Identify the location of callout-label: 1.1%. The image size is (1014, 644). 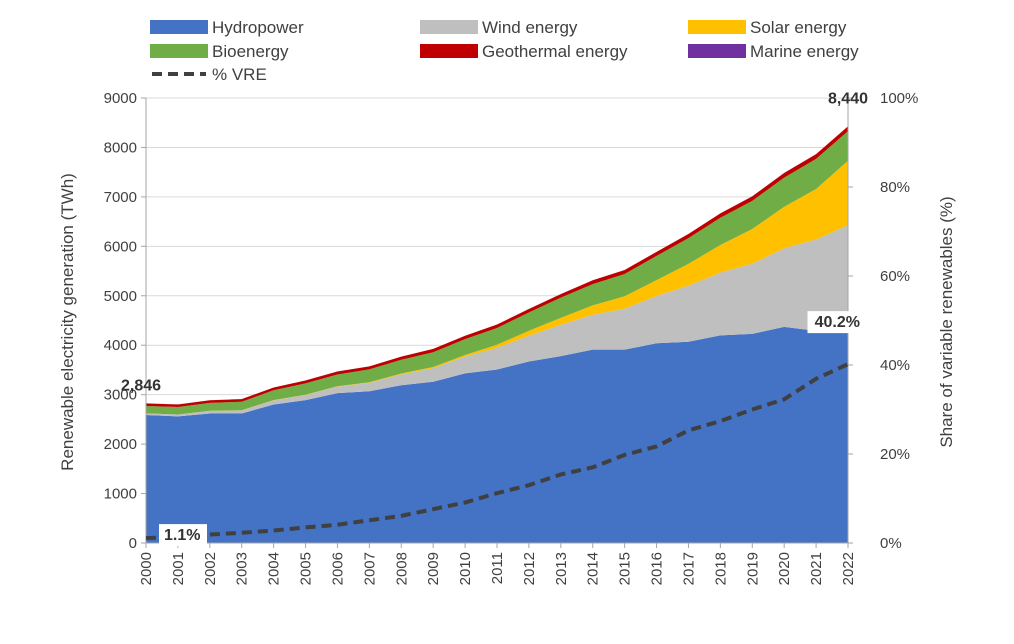
(182, 535).